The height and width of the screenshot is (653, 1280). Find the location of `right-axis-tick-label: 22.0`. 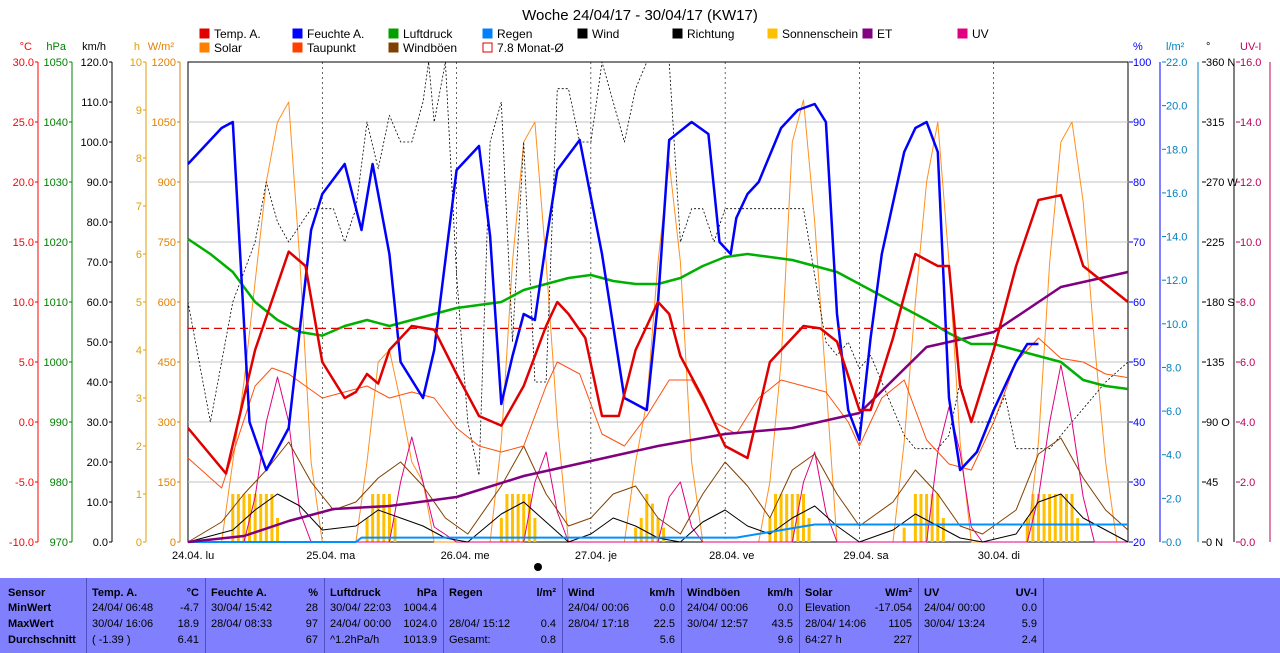

right-axis-tick-label: 22.0 is located at coordinates (1176, 63).